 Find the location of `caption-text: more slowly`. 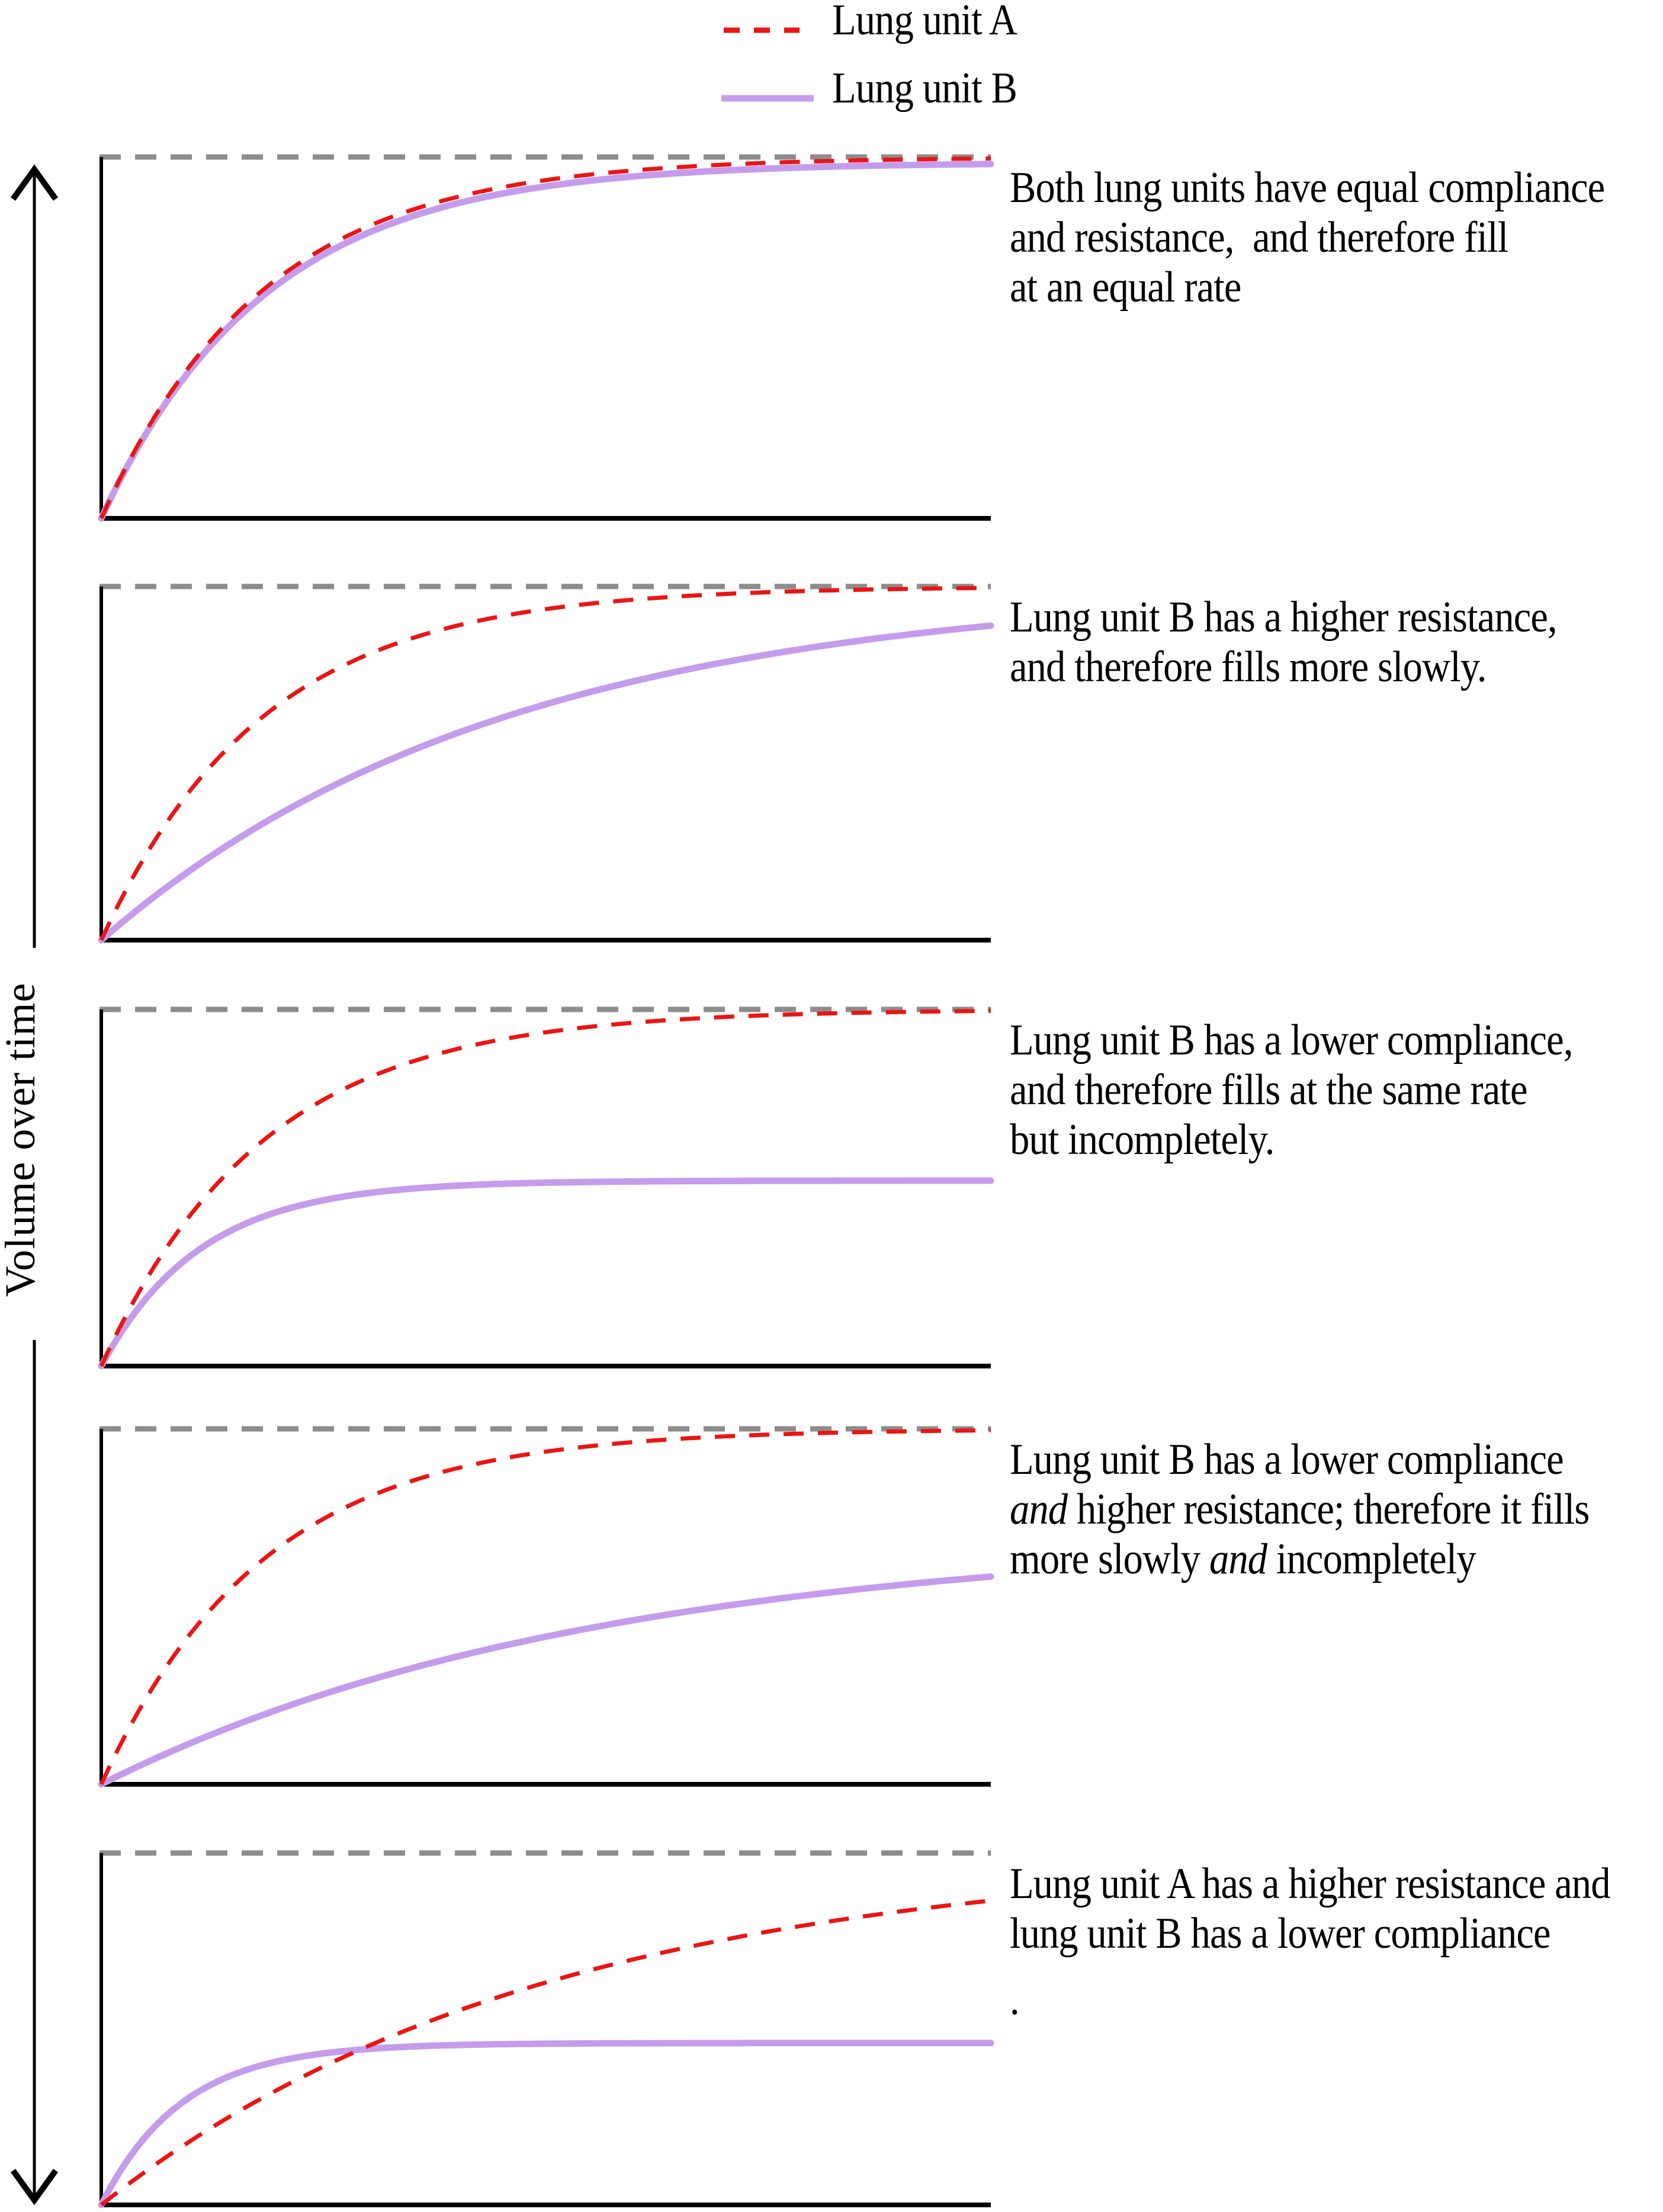

caption-text: more slowly is located at coordinates (1109, 1559).